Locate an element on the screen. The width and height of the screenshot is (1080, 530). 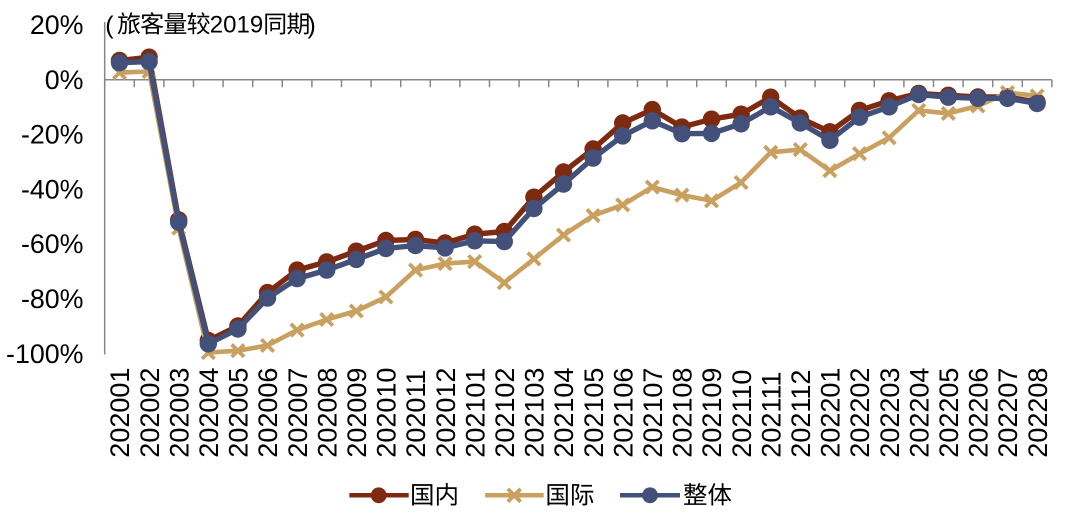
svg-text: 202006 is located at coordinates (268, 413).